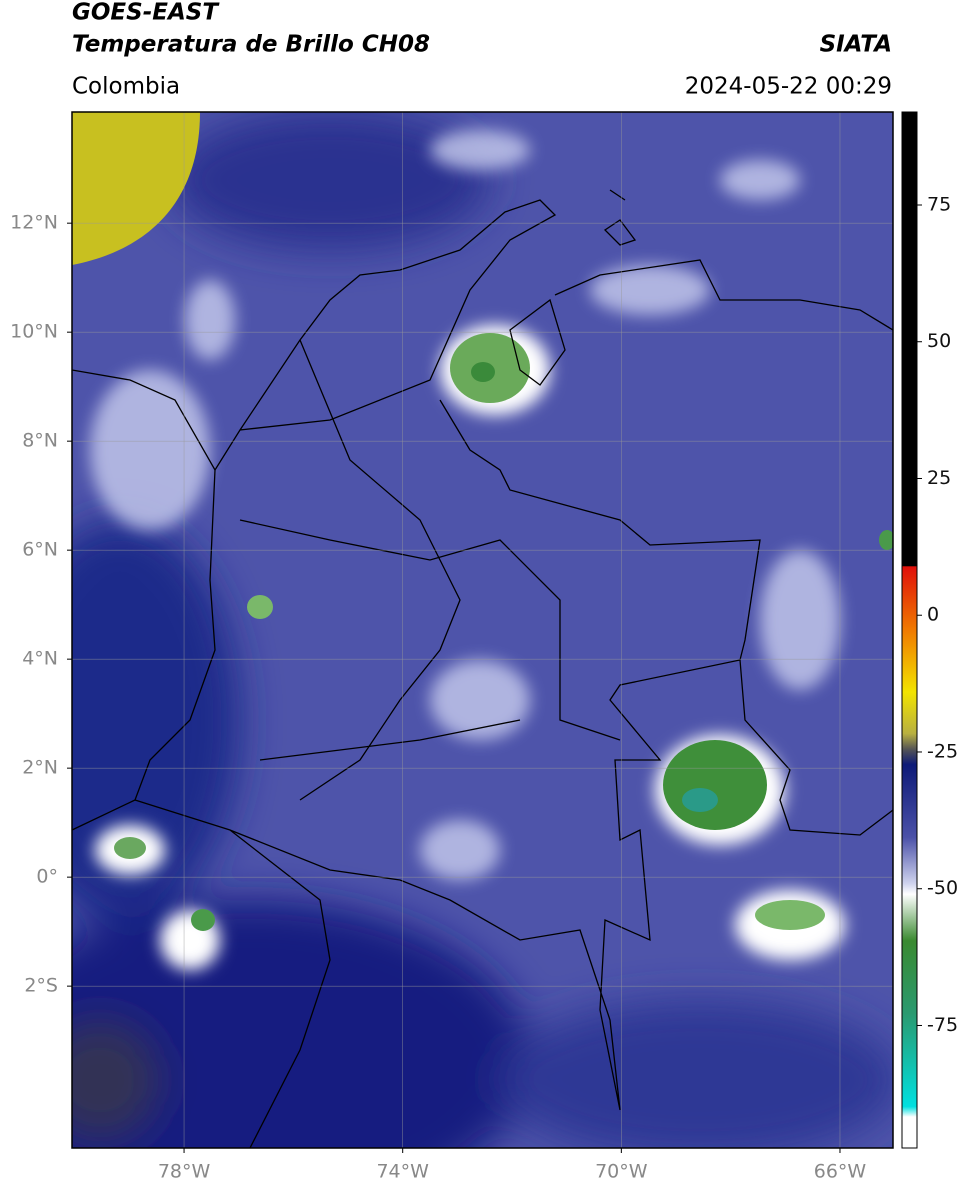 This screenshot has width=966, height=1190. I want to click on title: GOES-EAST, so click(146, 13).